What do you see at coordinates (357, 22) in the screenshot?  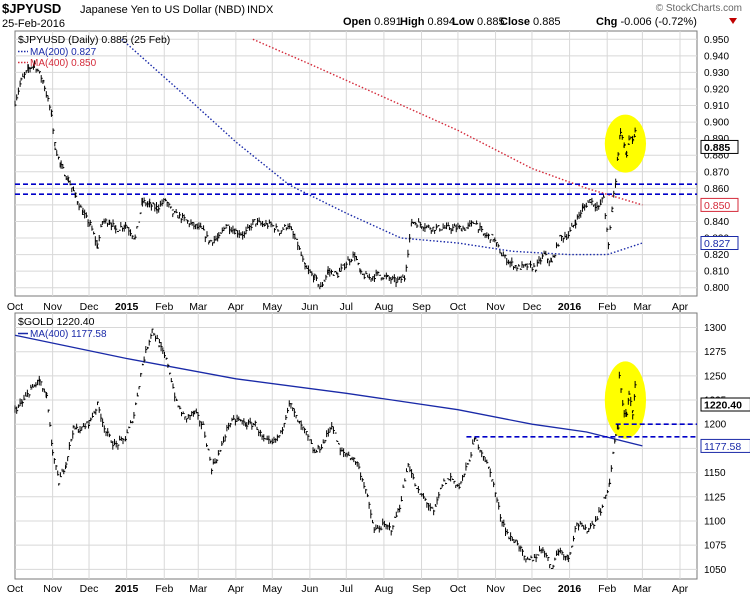 I see `ohlc-label: Open` at bounding box center [357, 22].